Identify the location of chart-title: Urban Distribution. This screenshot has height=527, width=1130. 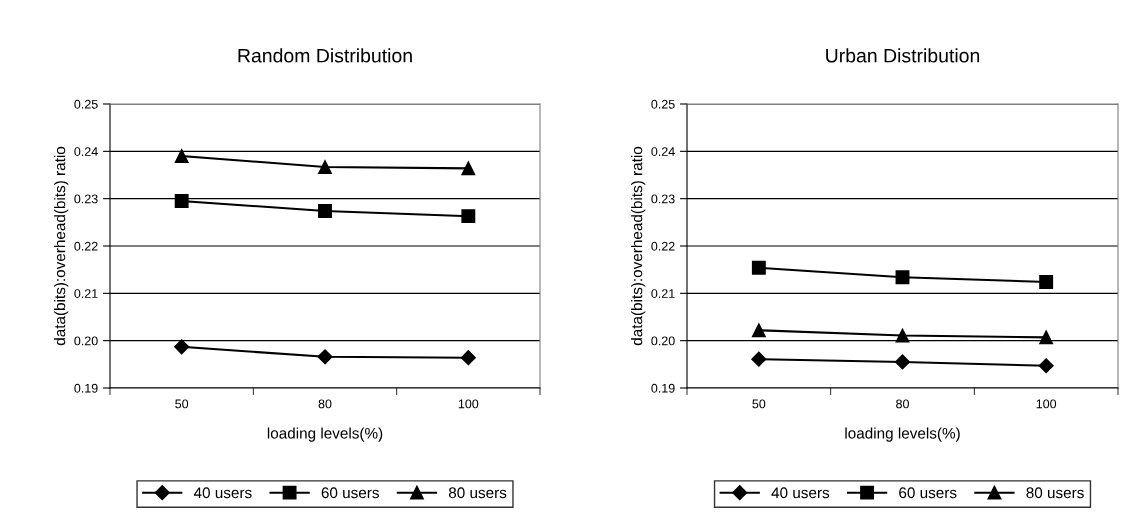
(903, 55).